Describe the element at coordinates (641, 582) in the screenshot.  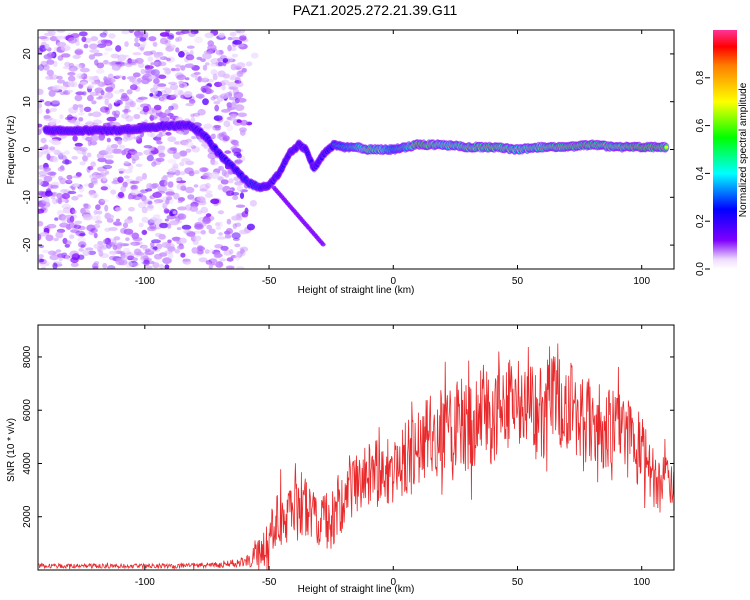
I see `snr-xtick-label: 100` at that location.